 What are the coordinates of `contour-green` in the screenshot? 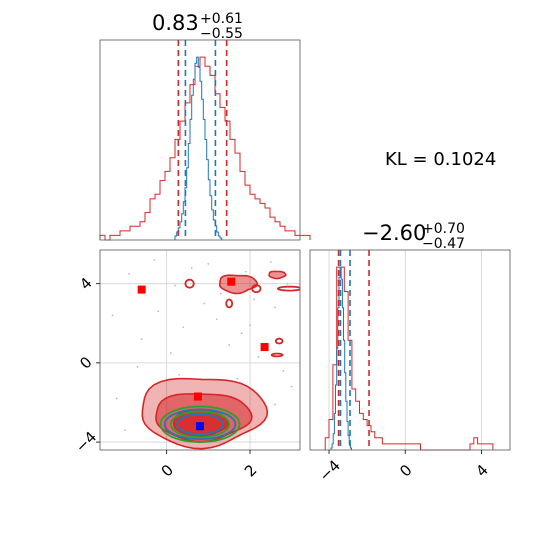 It's located at (200, 424).